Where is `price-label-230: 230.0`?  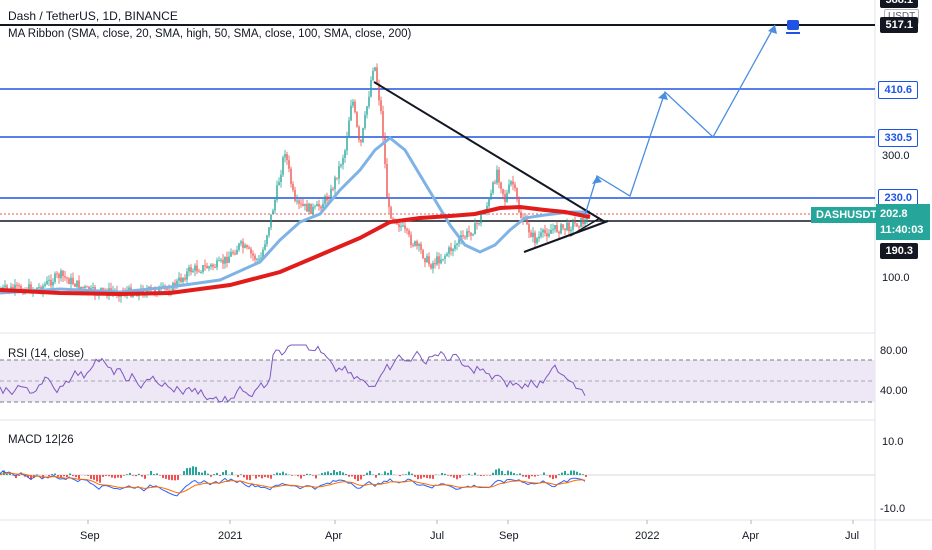
price-label-230: 230.0 is located at coordinates (898, 198).